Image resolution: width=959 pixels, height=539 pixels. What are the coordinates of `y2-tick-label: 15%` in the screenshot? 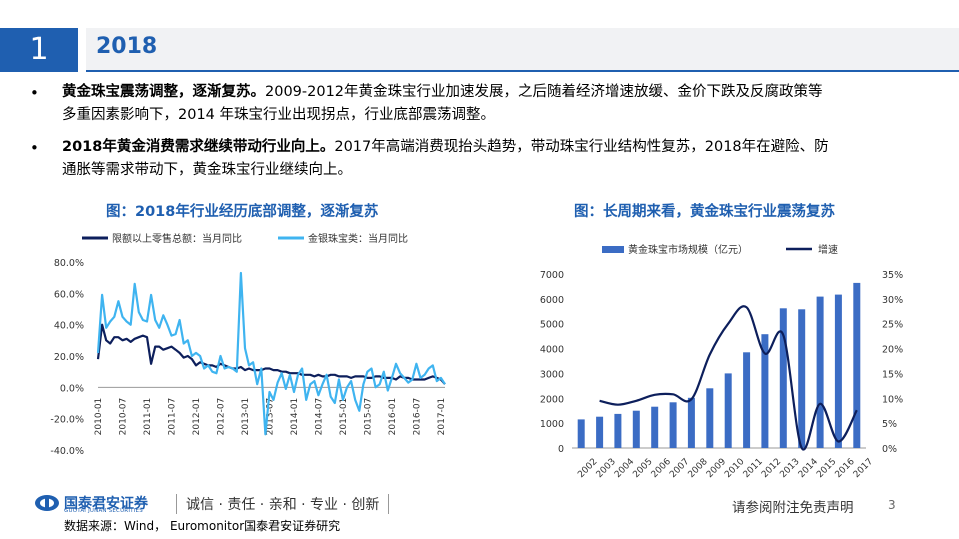 It's located at (892, 374).